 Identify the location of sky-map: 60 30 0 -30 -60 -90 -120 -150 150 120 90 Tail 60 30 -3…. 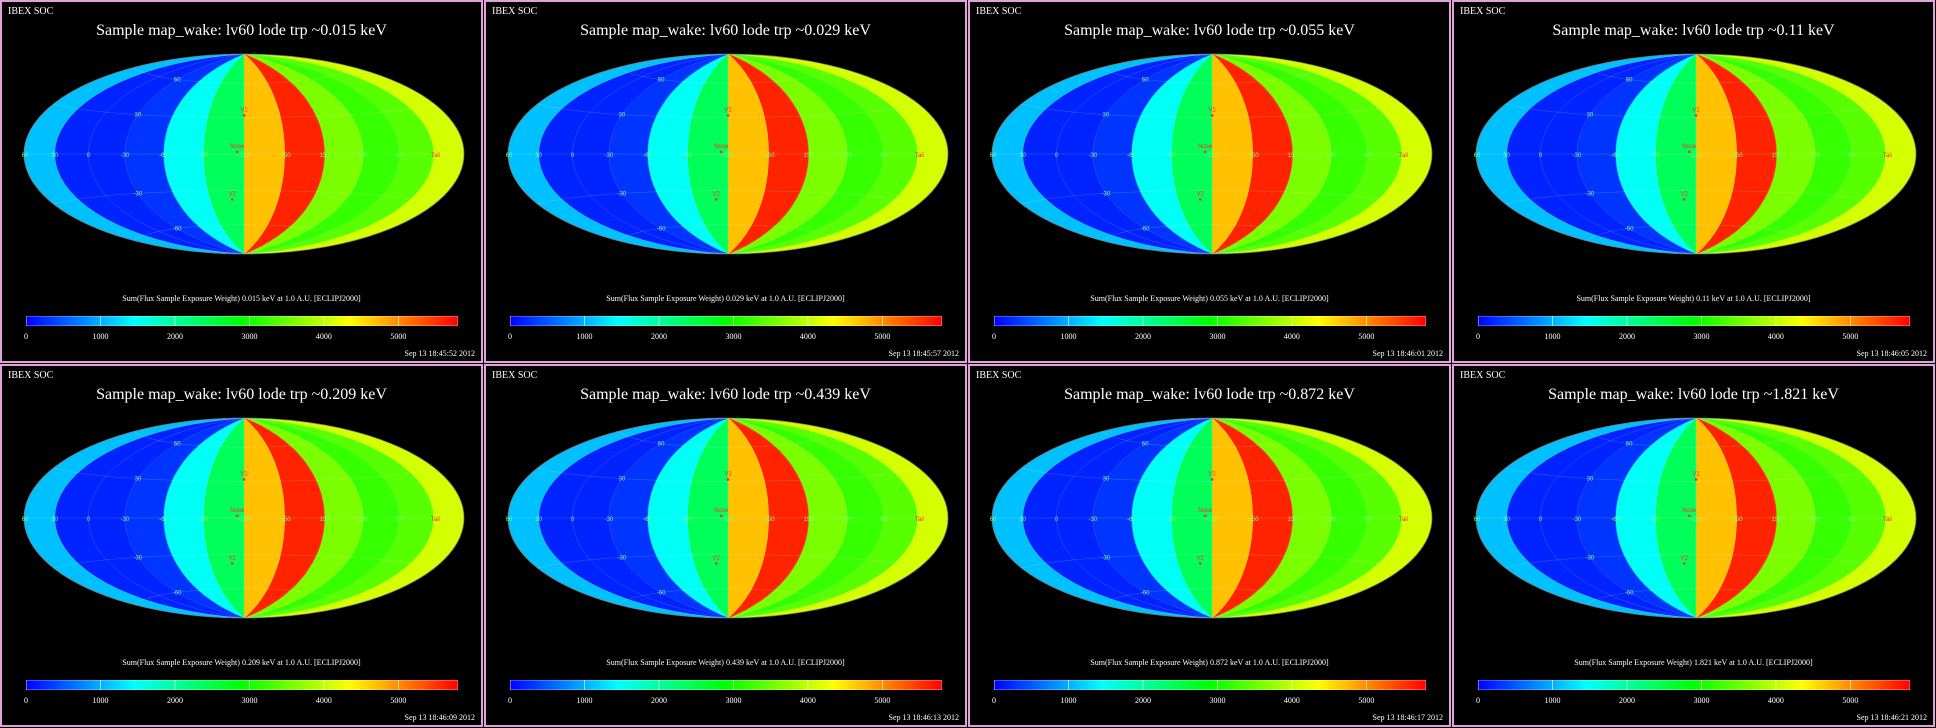
(243, 154).